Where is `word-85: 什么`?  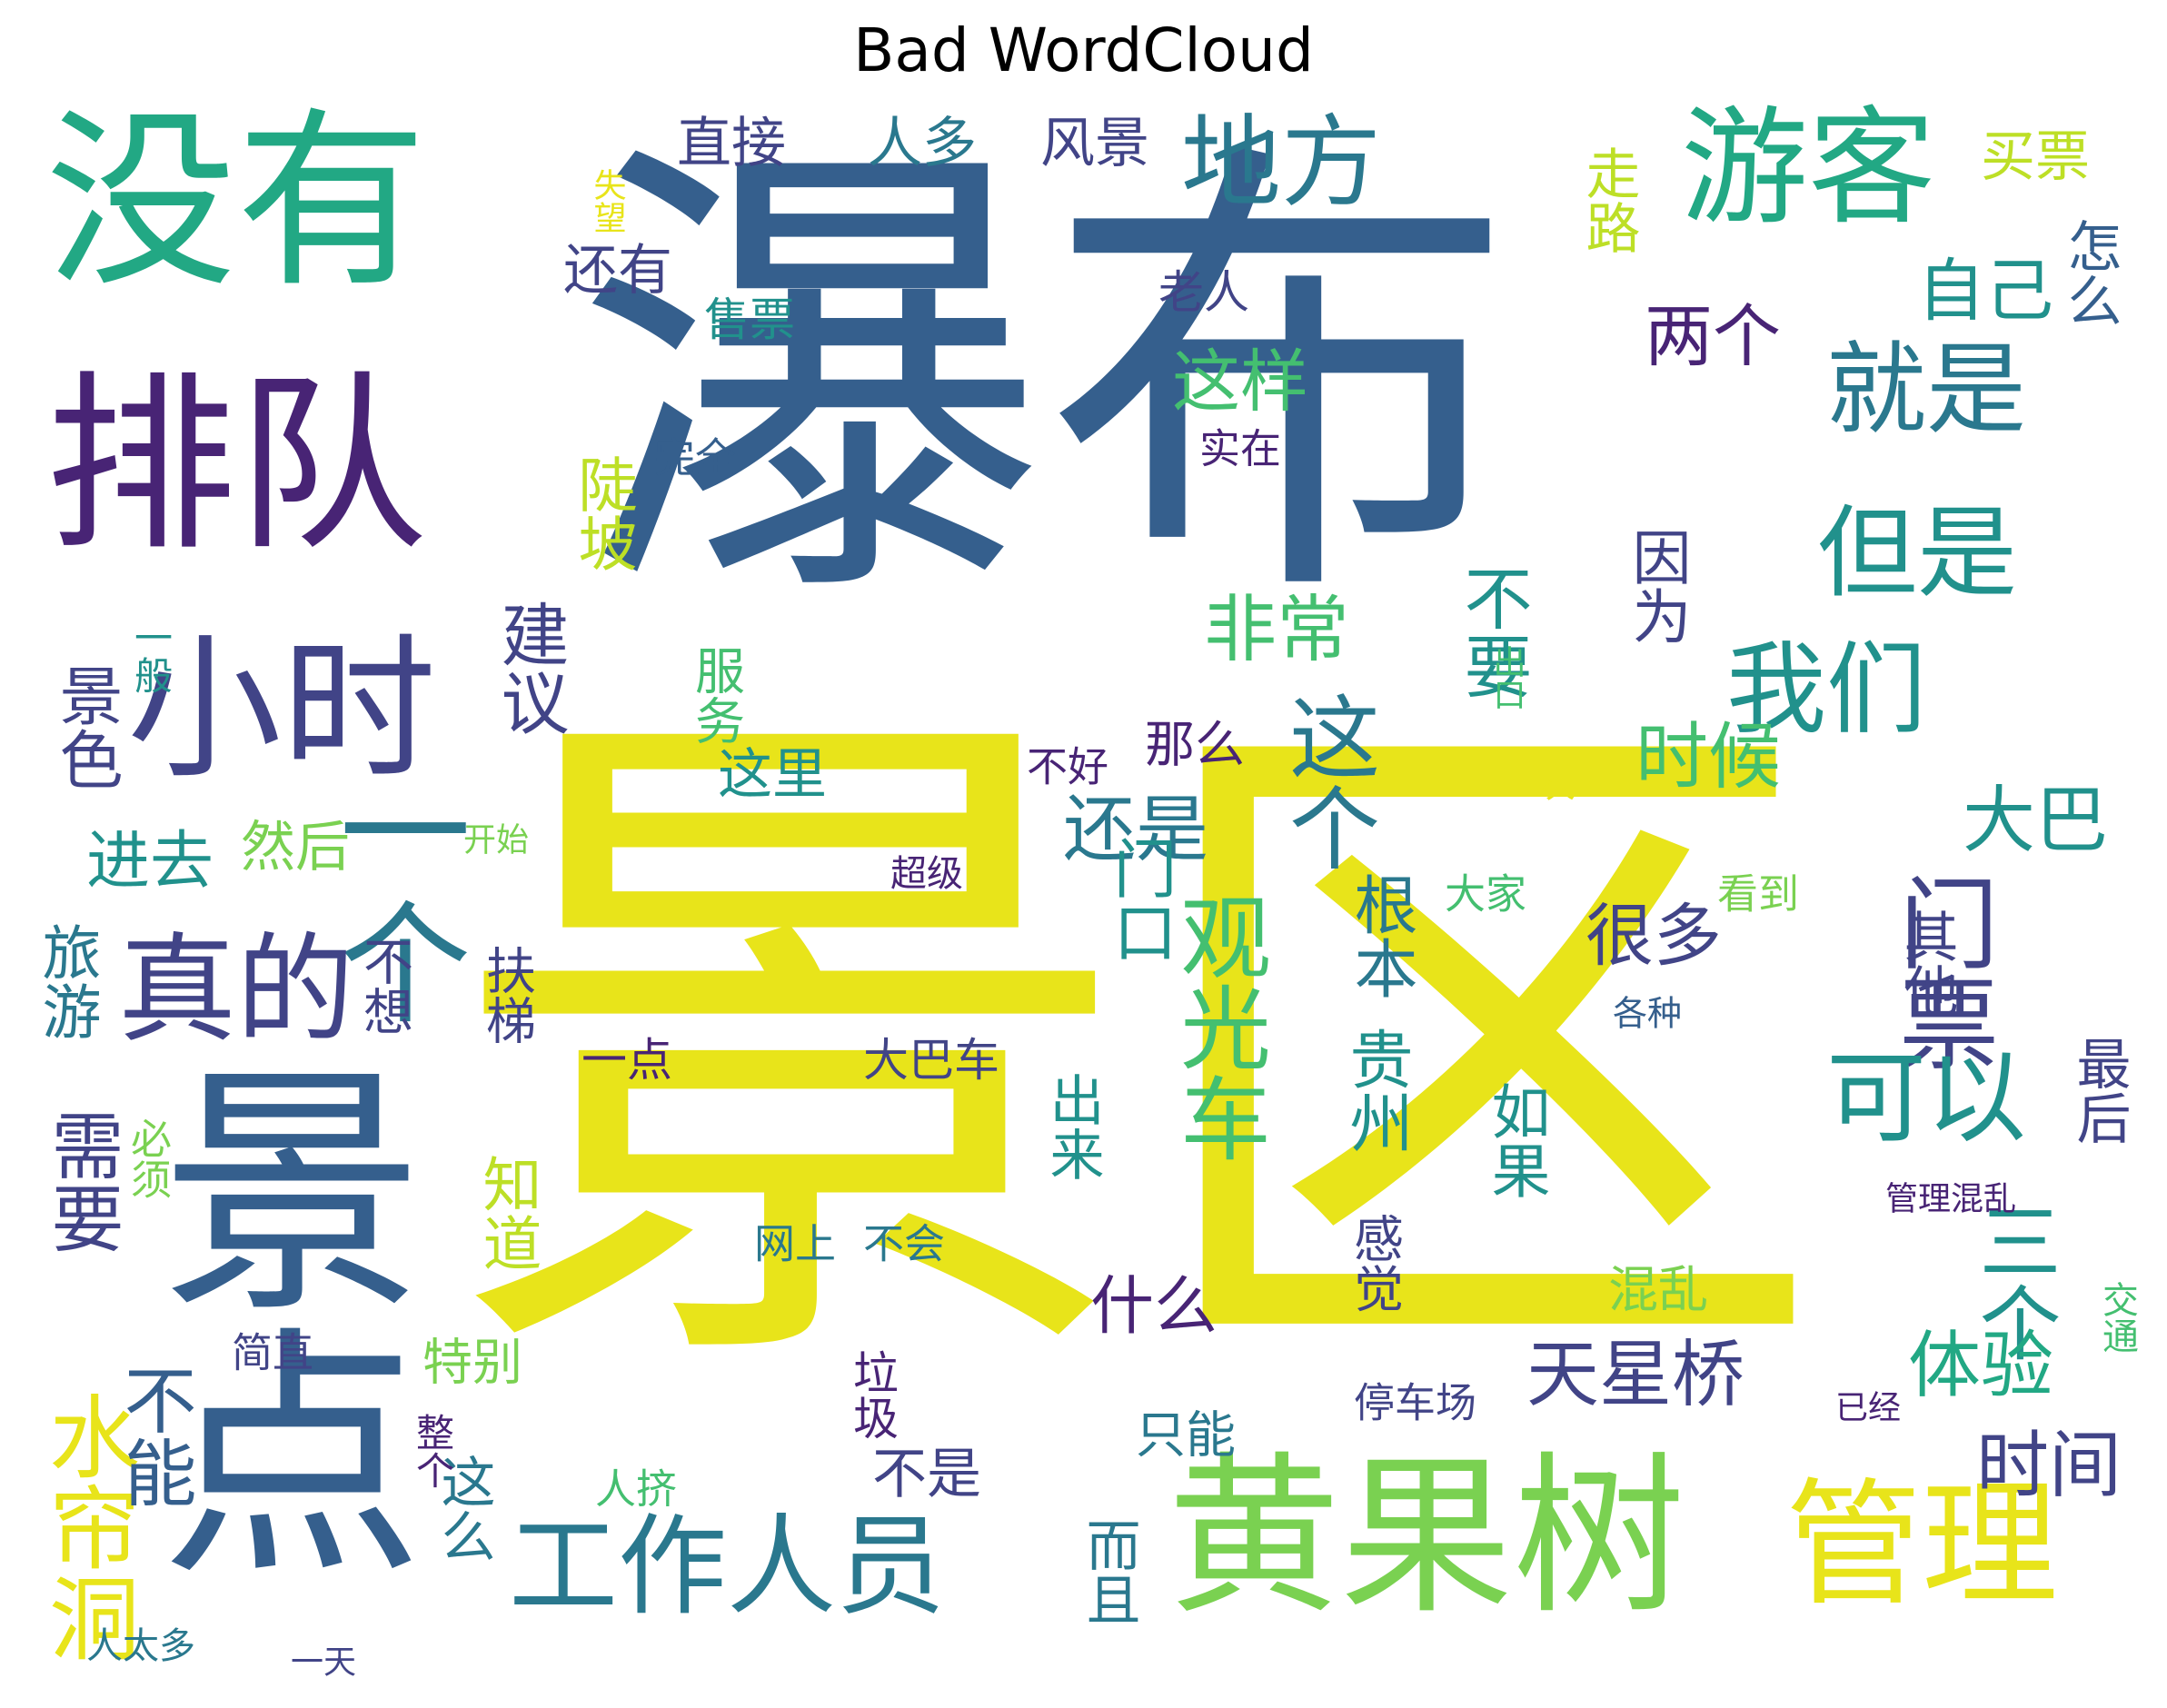 word-85: 什么 is located at coordinates (1154, 1306).